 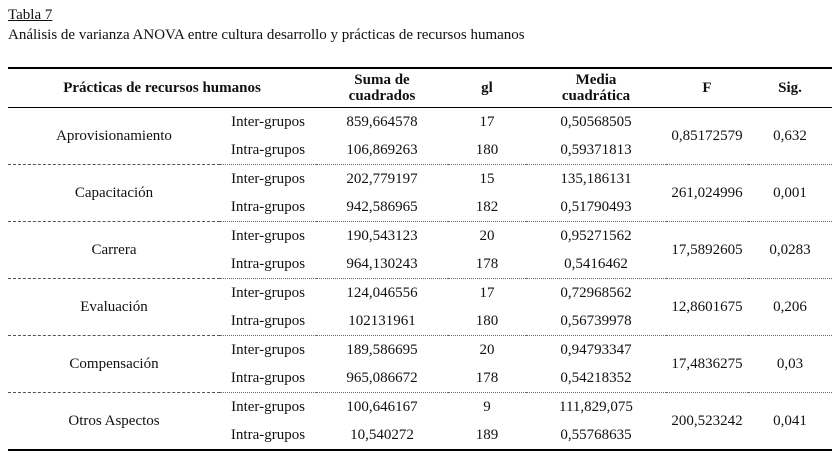 I want to click on f-value: 12,8601675, so click(x=707, y=307).